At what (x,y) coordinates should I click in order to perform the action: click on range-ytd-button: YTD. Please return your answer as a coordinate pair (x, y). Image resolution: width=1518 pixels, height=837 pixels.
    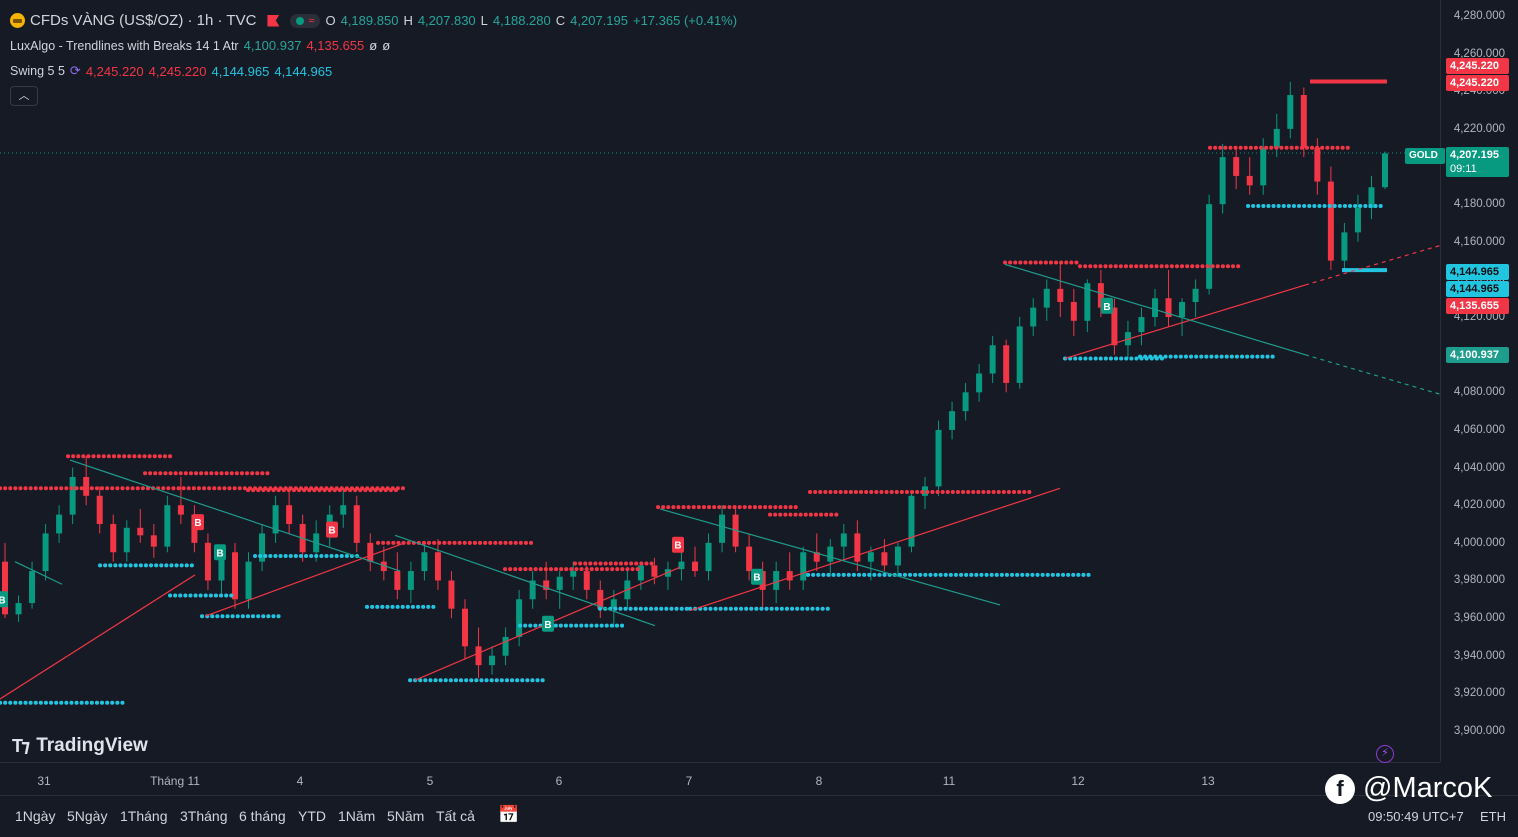
    Looking at the image, I should click on (312, 816).